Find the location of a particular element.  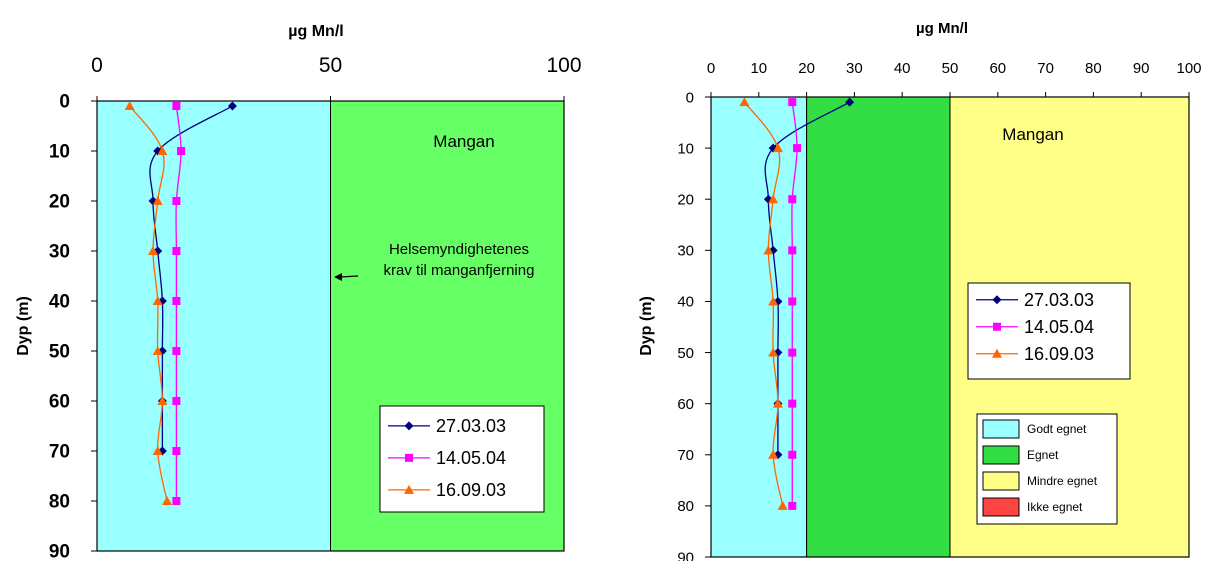

x-tick-label-20: 20 is located at coordinates (806, 68).